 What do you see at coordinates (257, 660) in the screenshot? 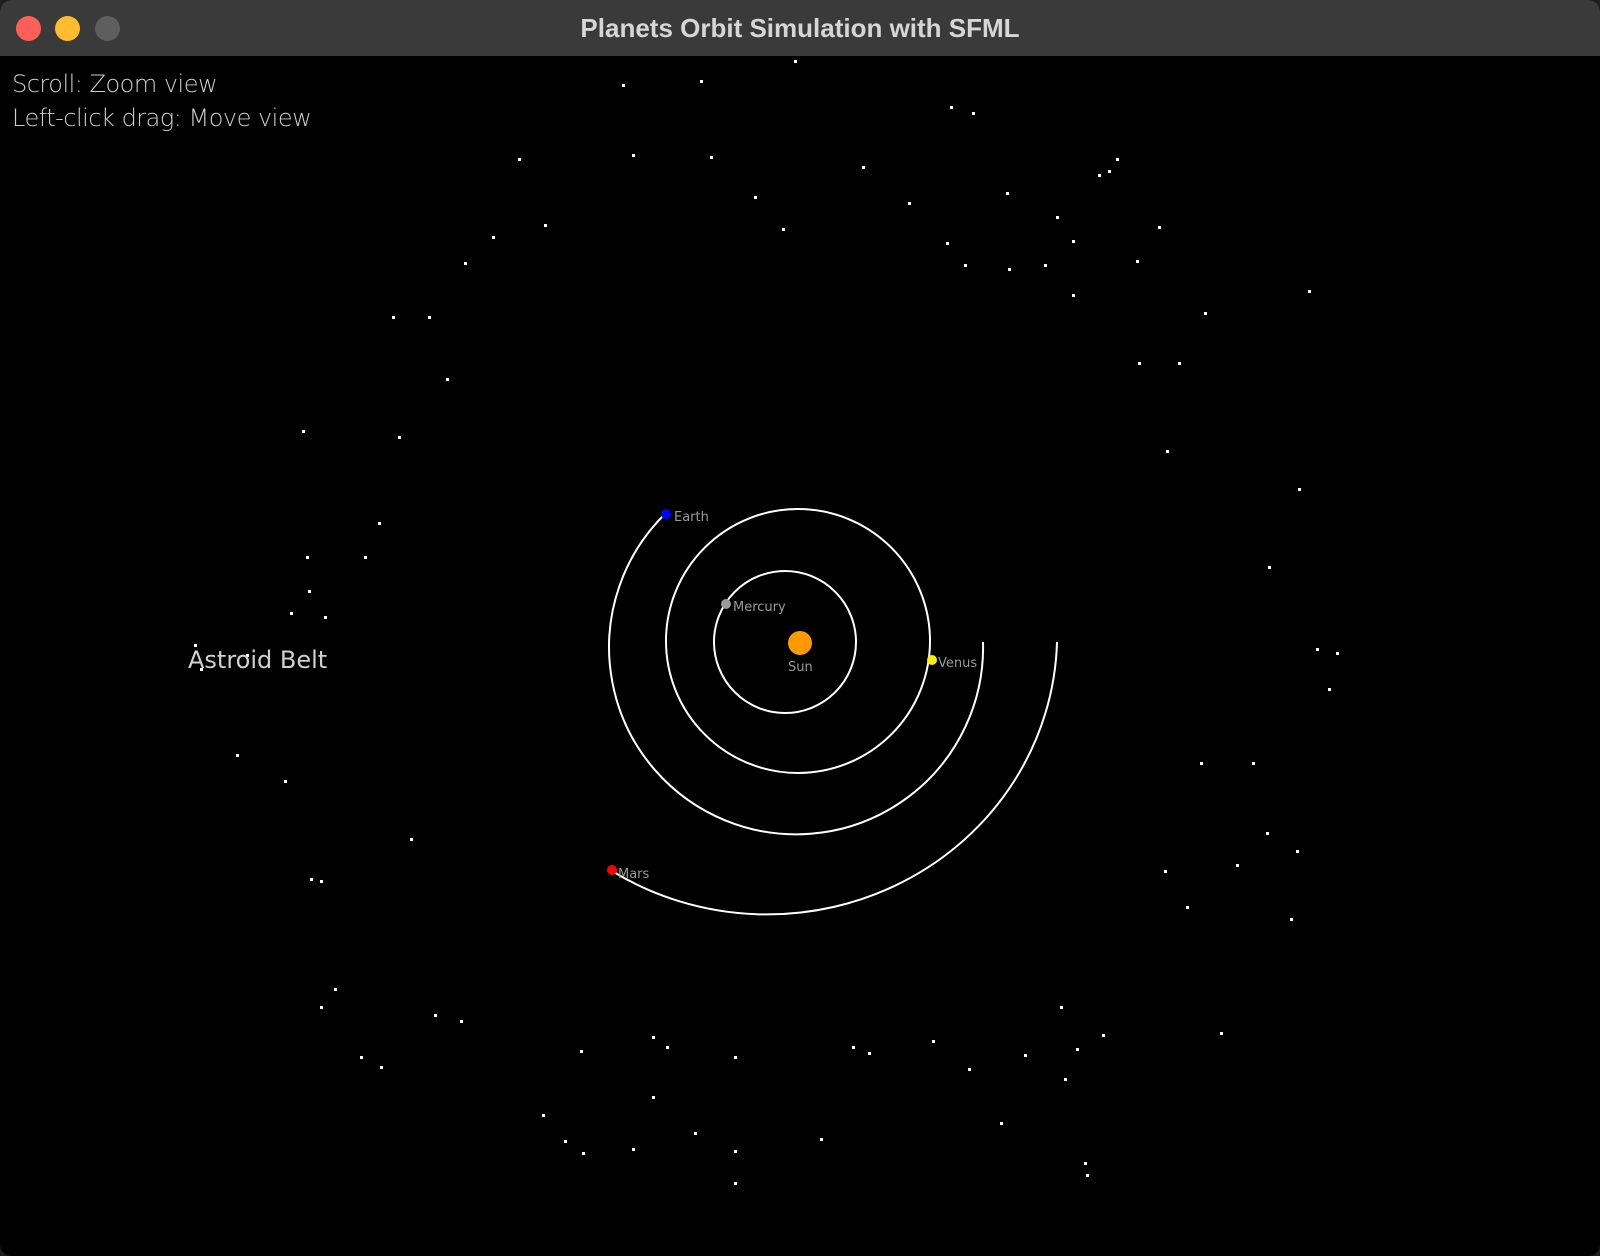
I see `asteroid-belt-label: Astroid Belt` at bounding box center [257, 660].